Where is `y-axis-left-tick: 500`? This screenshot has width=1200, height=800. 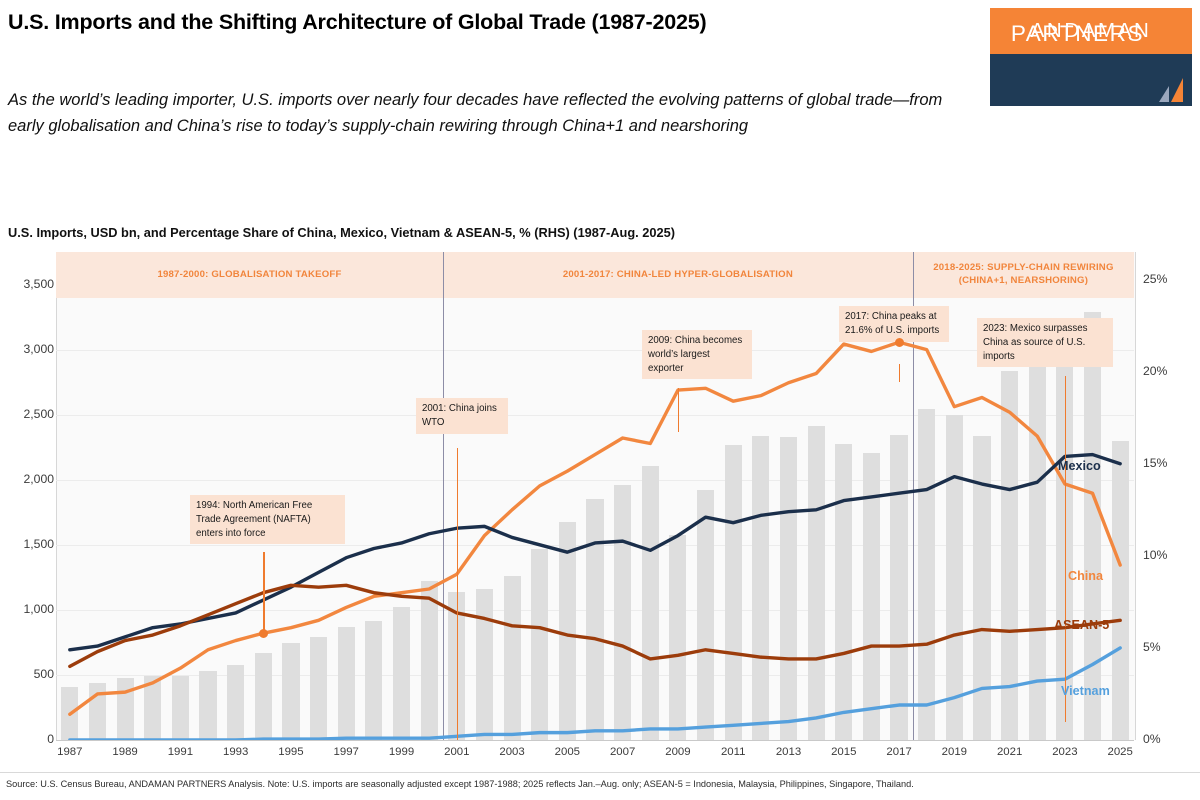
y-axis-left-tick: 500 is located at coordinates (43, 673).